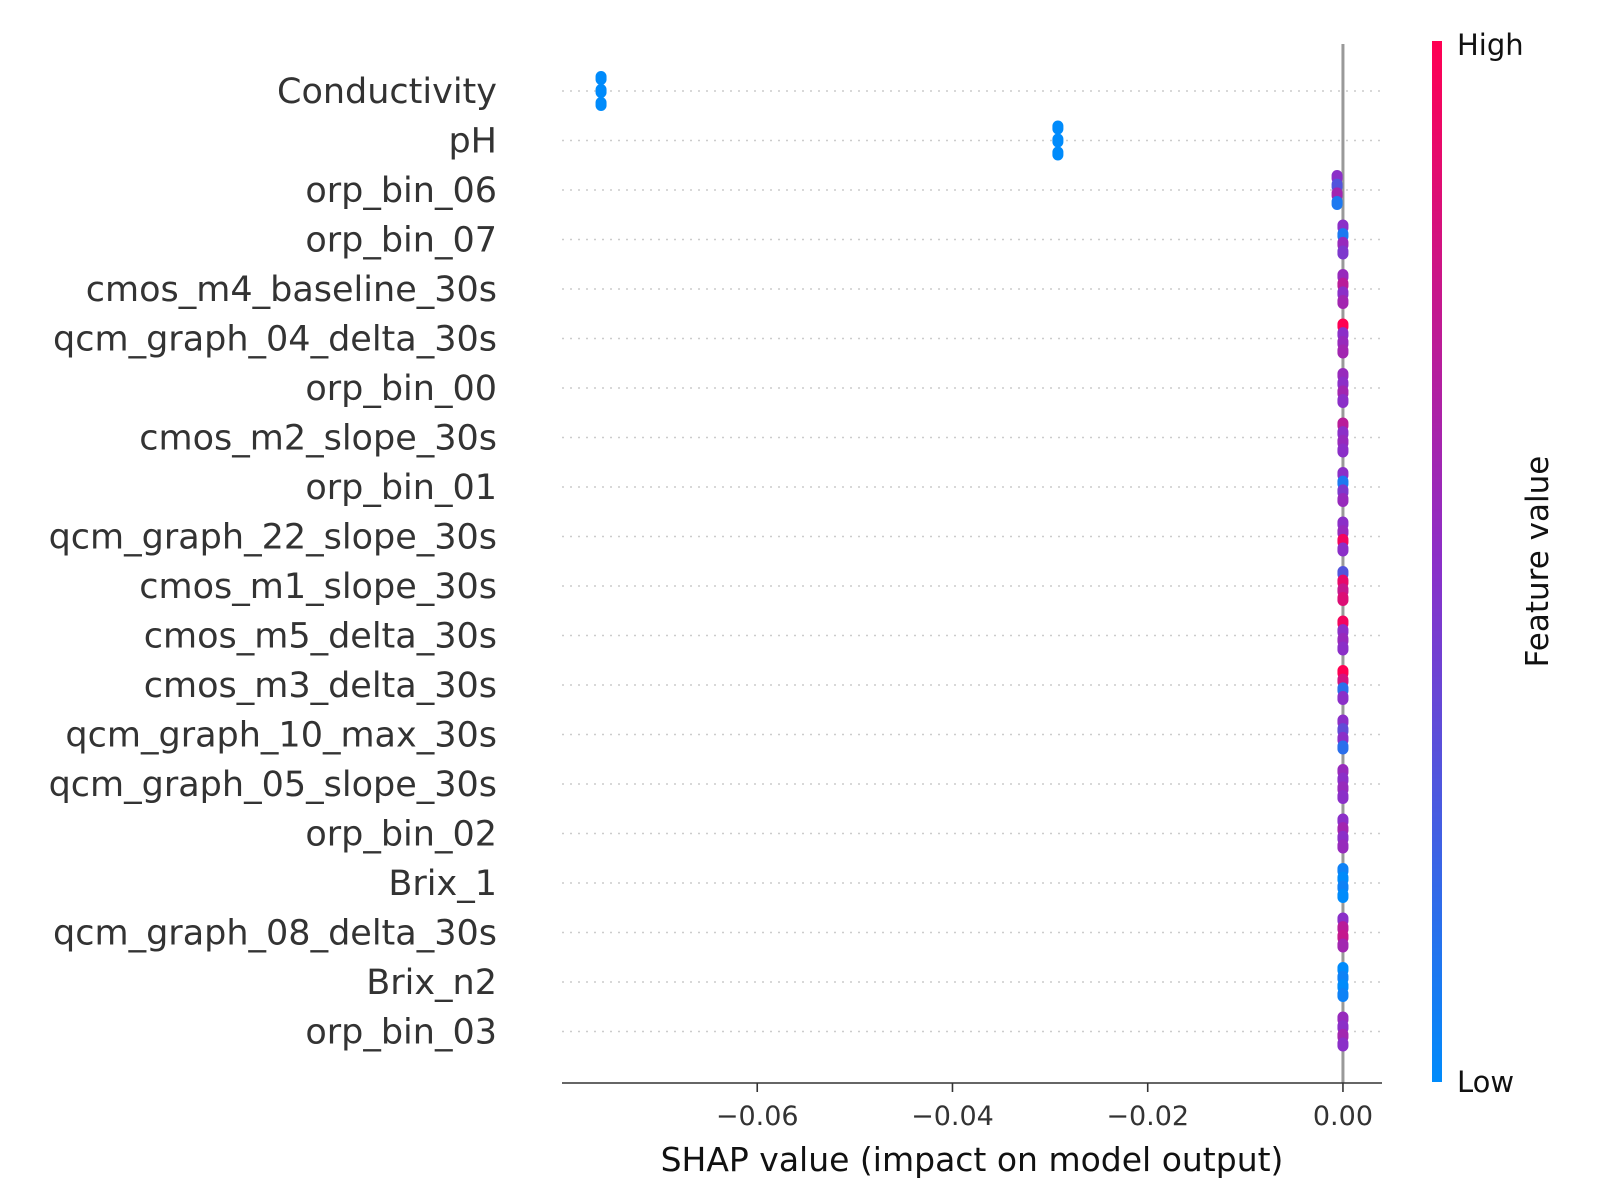  What do you see at coordinates (401, 835) in the screenshot?
I see `feature-label: orp_bin_02` at bounding box center [401, 835].